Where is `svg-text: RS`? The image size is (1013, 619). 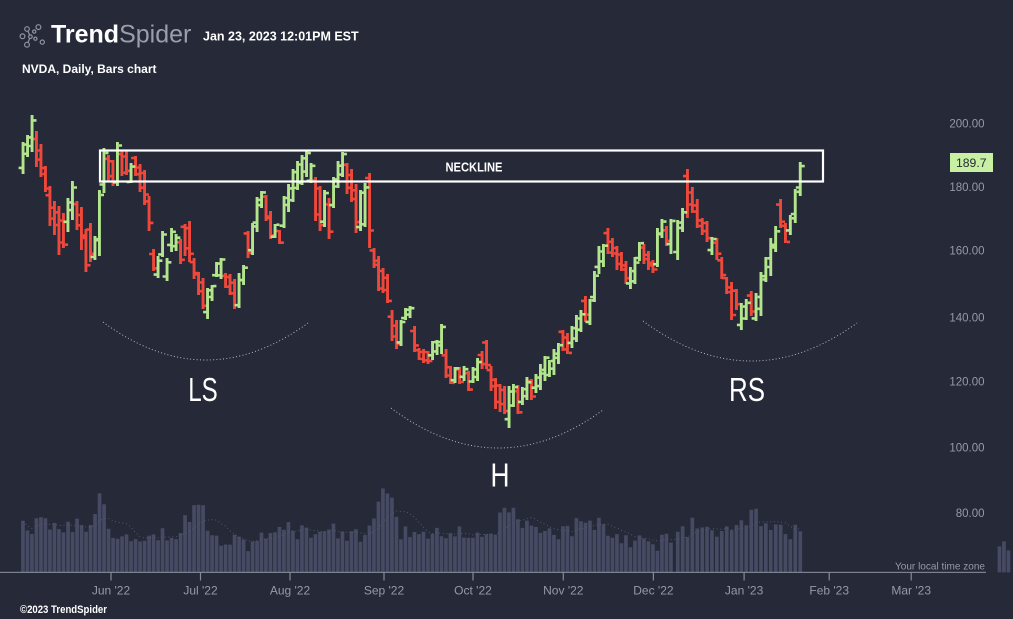
svg-text: RS is located at coordinates (747, 389).